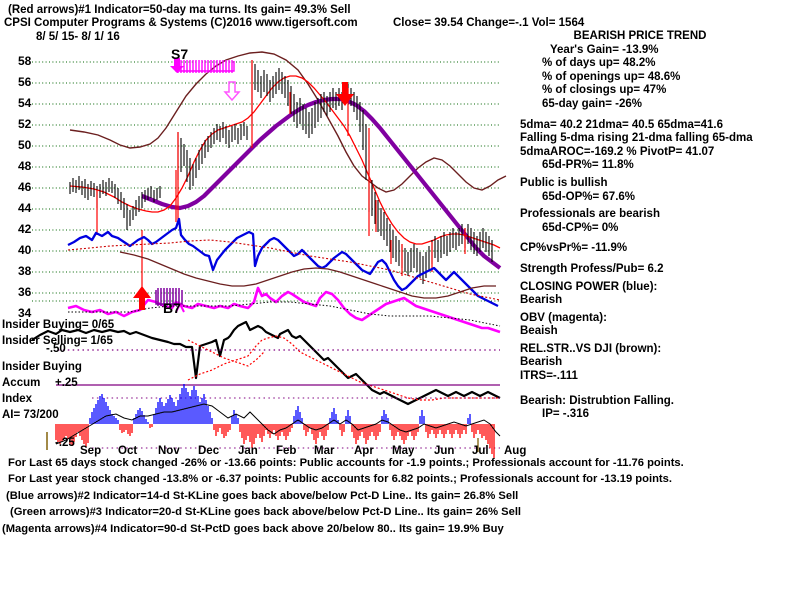 The width and height of the screenshot is (800, 600). I want to click on obv-line, so click(284, 310).